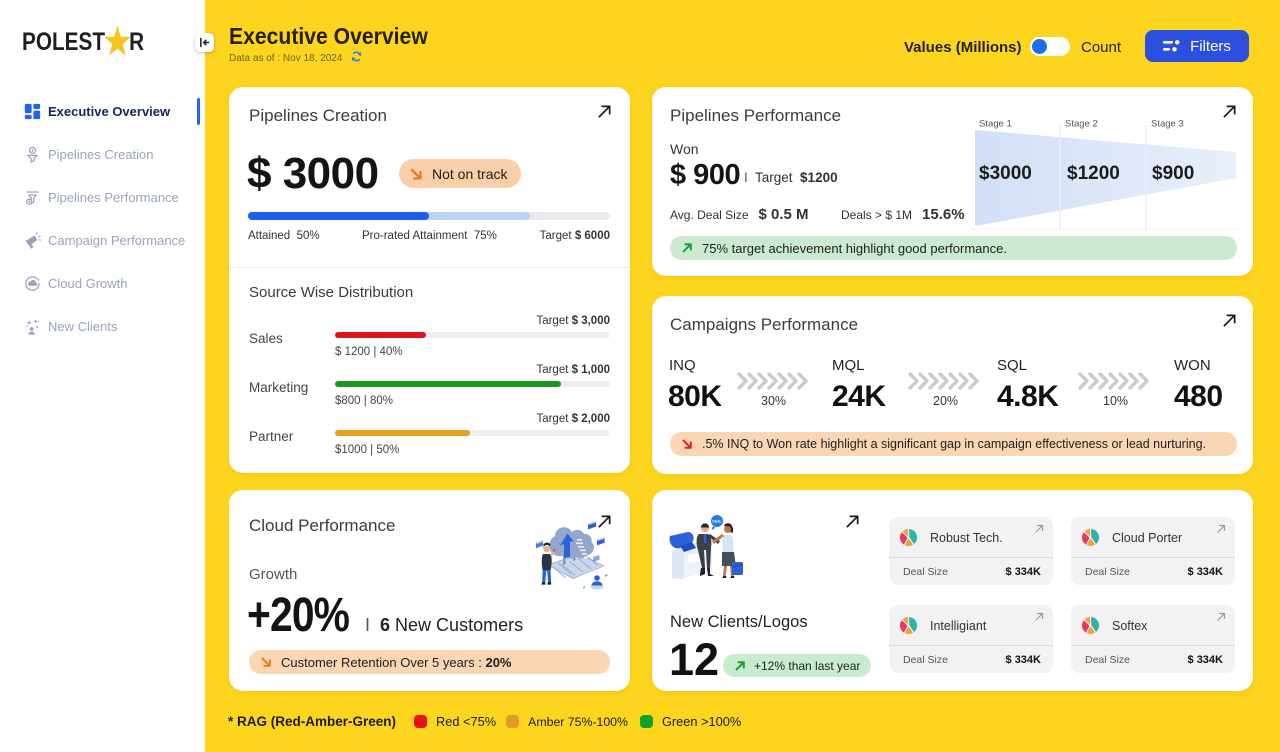  What do you see at coordinates (1167, 123) in the screenshot?
I see `svg-text: Stage 3` at bounding box center [1167, 123].